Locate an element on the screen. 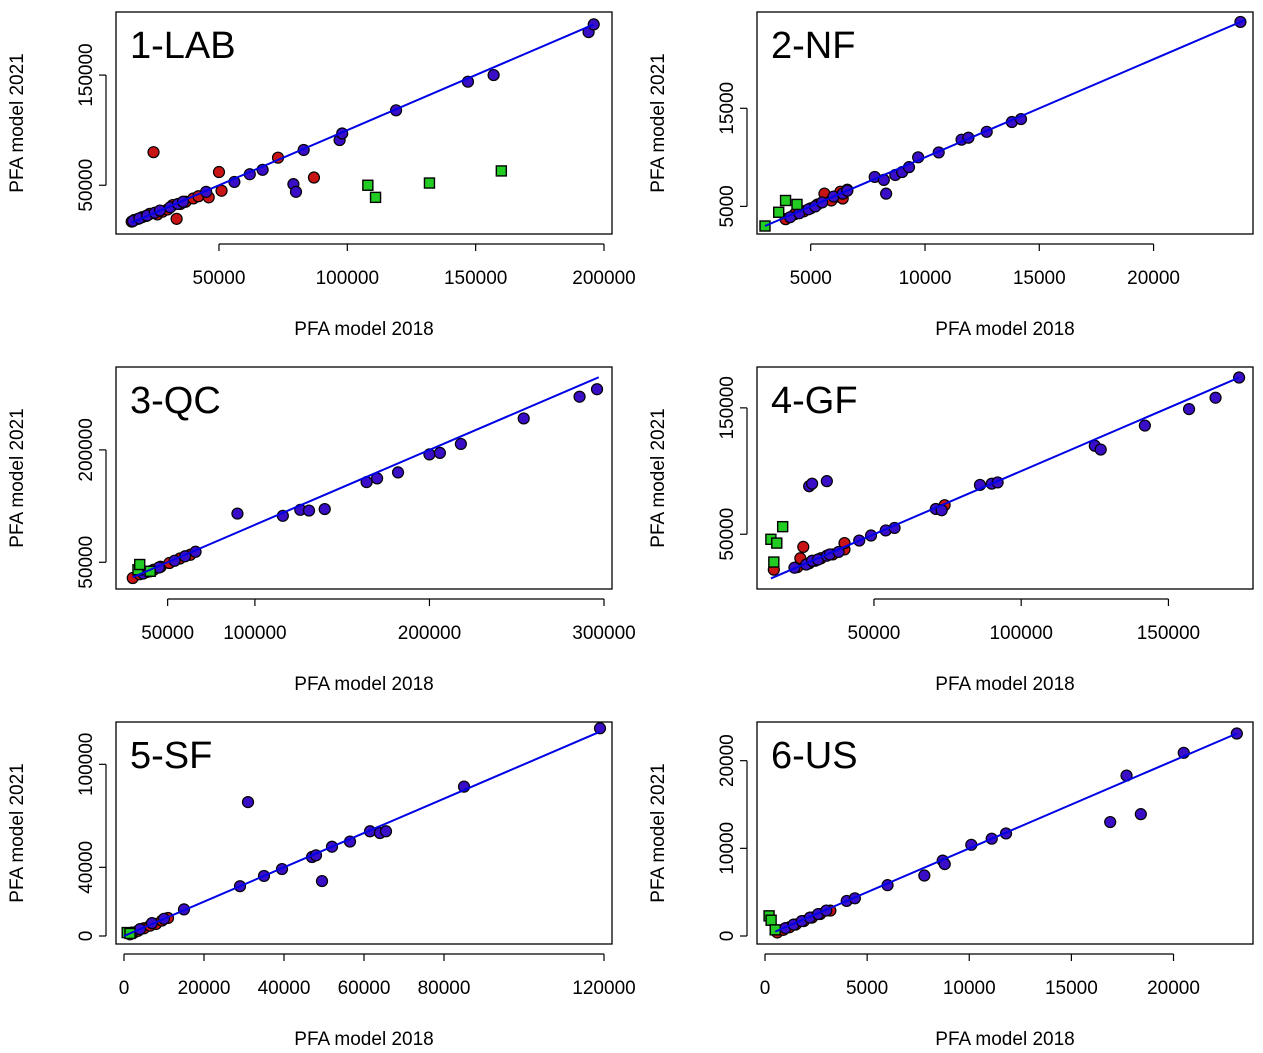  x-tick-label: 5000 is located at coordinates (867, 988).